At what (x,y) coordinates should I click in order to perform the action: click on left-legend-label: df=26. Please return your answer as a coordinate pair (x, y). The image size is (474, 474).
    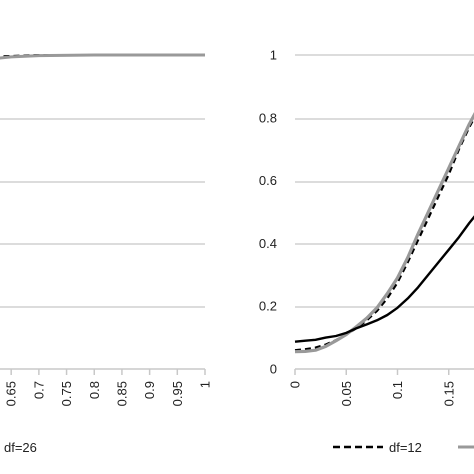
    Looking at the image, I should click on (20, 447).